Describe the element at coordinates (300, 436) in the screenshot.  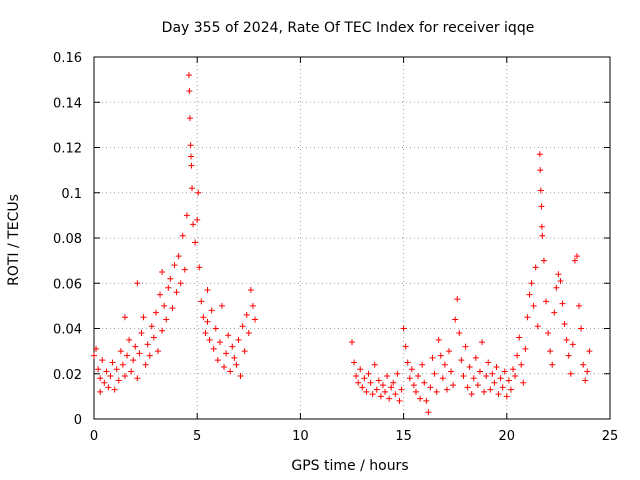
I see `x-tick-label: 10` at that location.